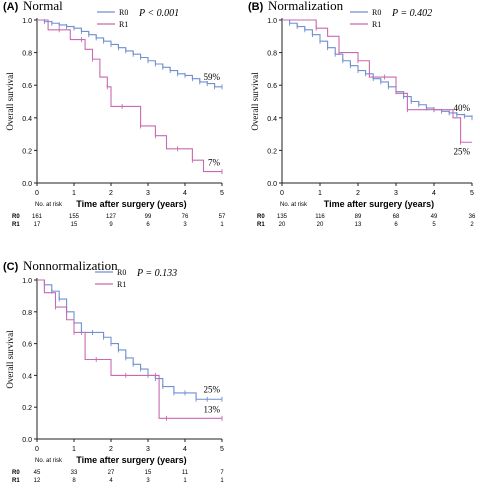  Describe the element at coordinates (411, 13) in the screenshot. I see `p-value: P = 0.402` at that location.